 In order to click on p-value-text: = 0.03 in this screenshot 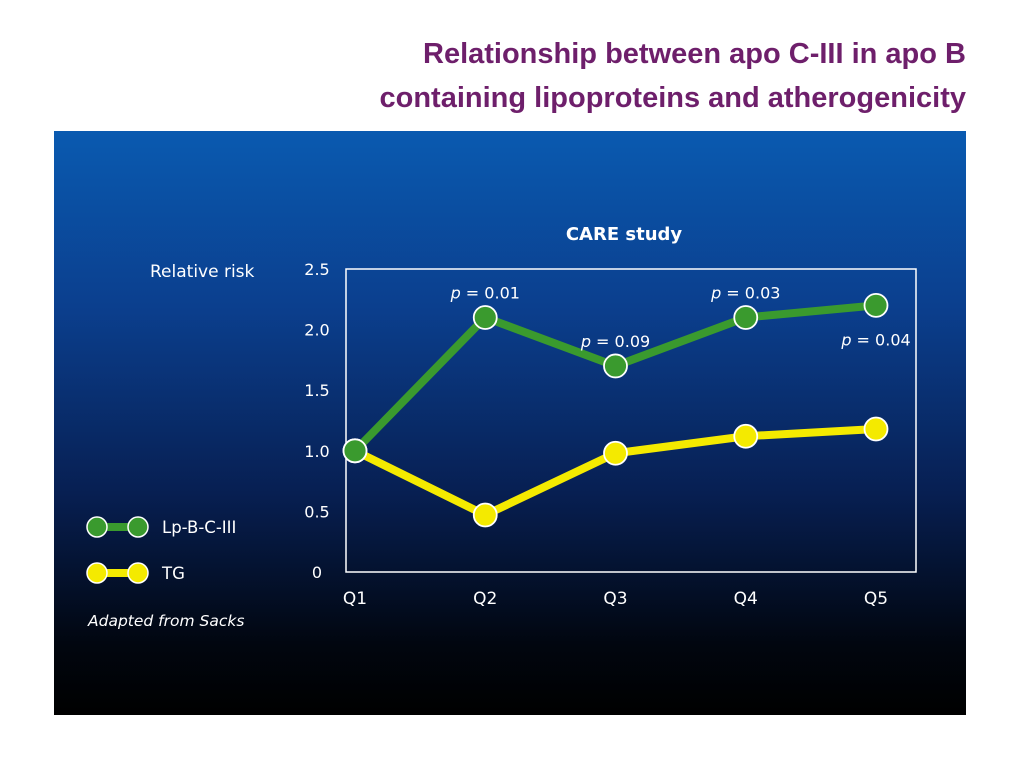, I will do `click(750, 292)`.